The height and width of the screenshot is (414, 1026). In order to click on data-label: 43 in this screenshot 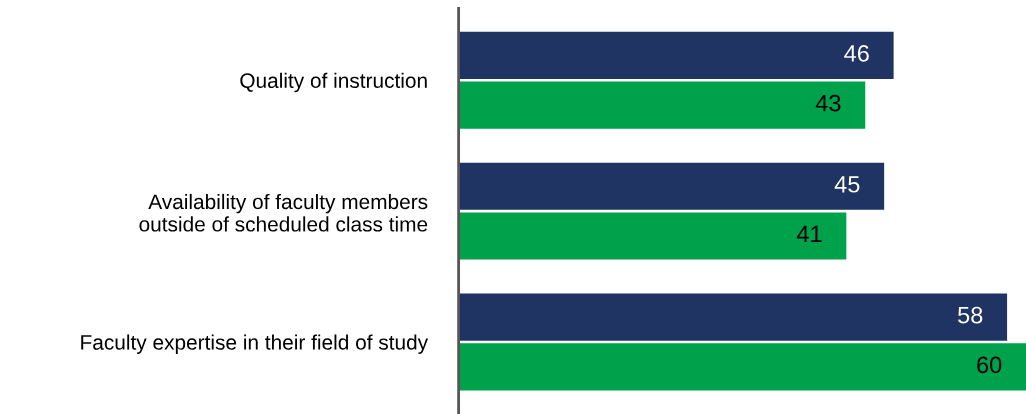, I will do `click(828, 103)`.